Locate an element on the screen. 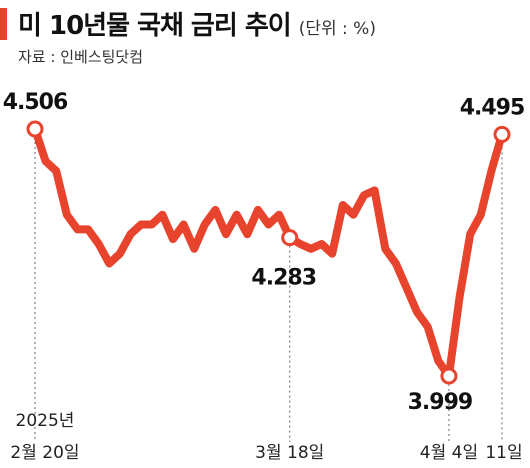 The image size is (530, 468). chart-title: 미 10년물 국채 금리 추이 (단위 : %) is located at coordinates (197, 23).